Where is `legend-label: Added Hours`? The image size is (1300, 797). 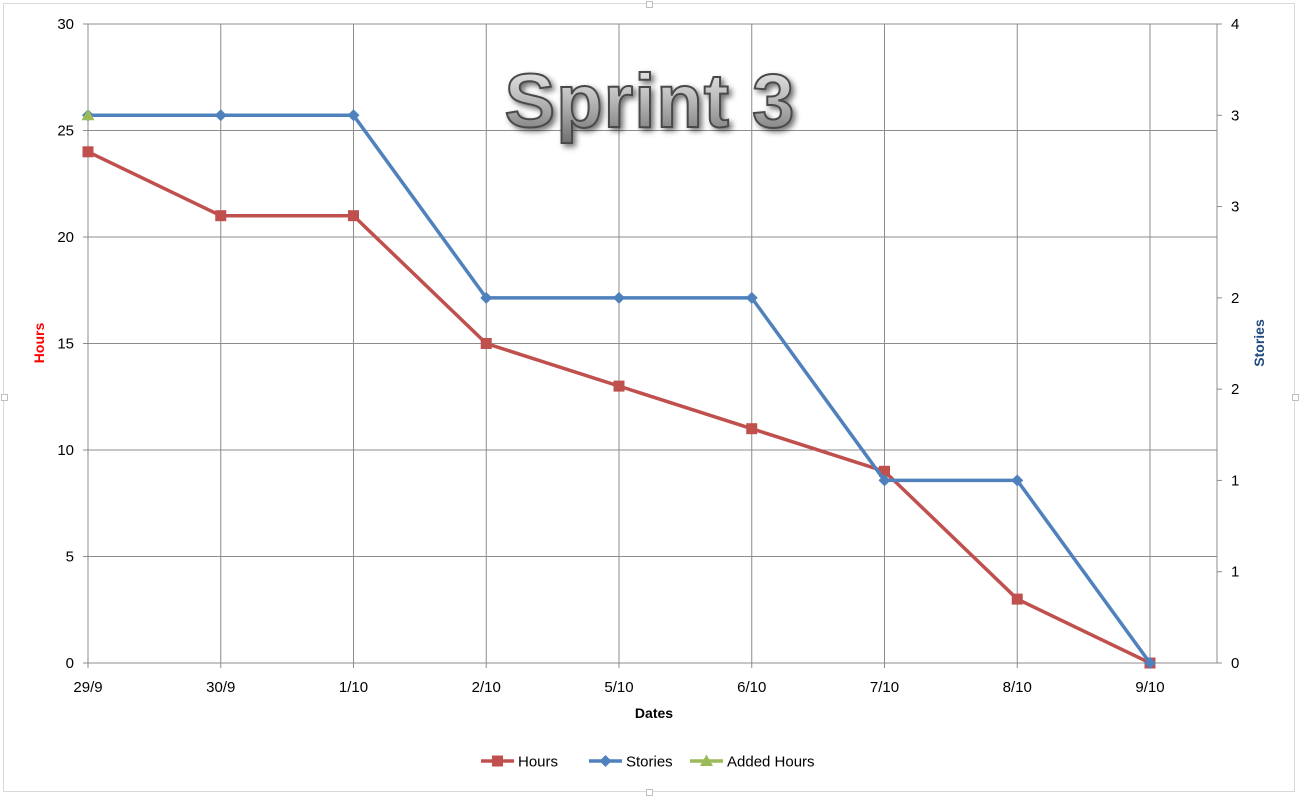 legend-label: Added Hours is located at coordinates (771, 762).